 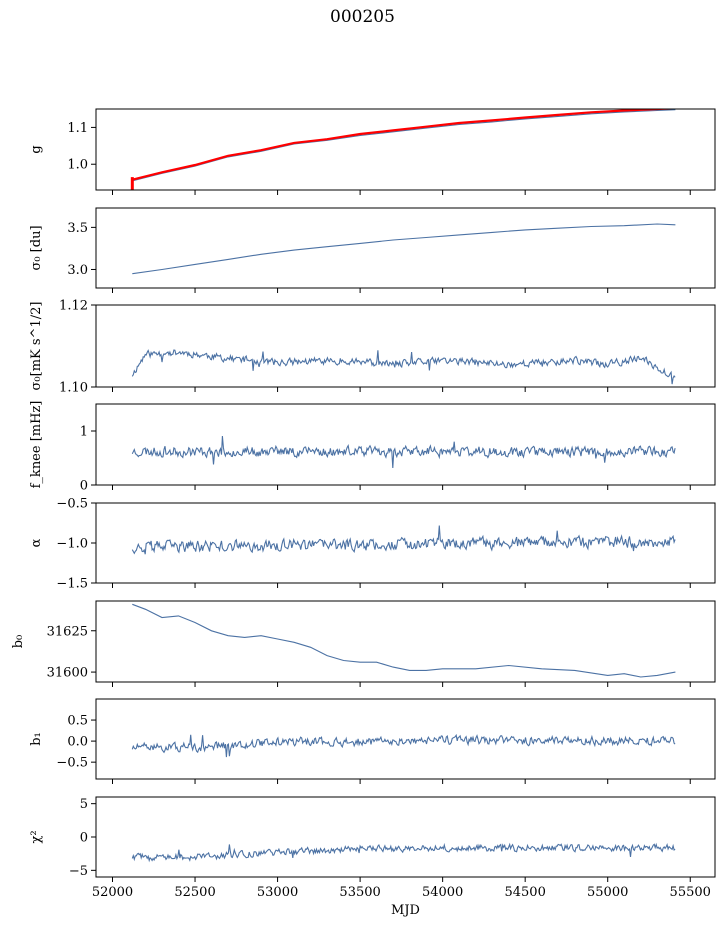 I want to click on x-tick-label-4: 54000, so click(x=442, y=892).